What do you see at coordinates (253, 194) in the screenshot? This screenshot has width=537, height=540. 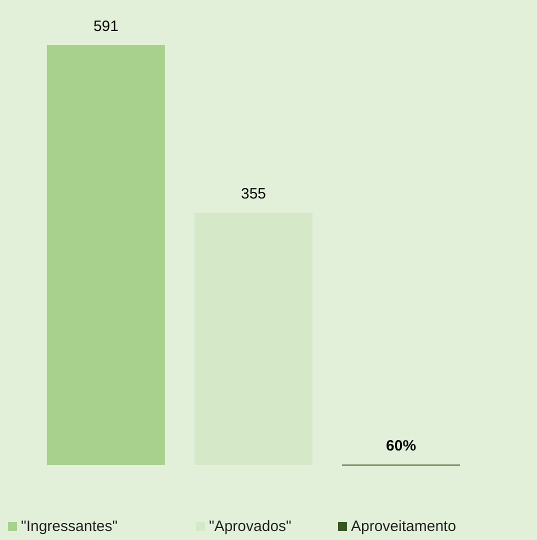 I see `data-label: 355` at bounding box center [253, 194].